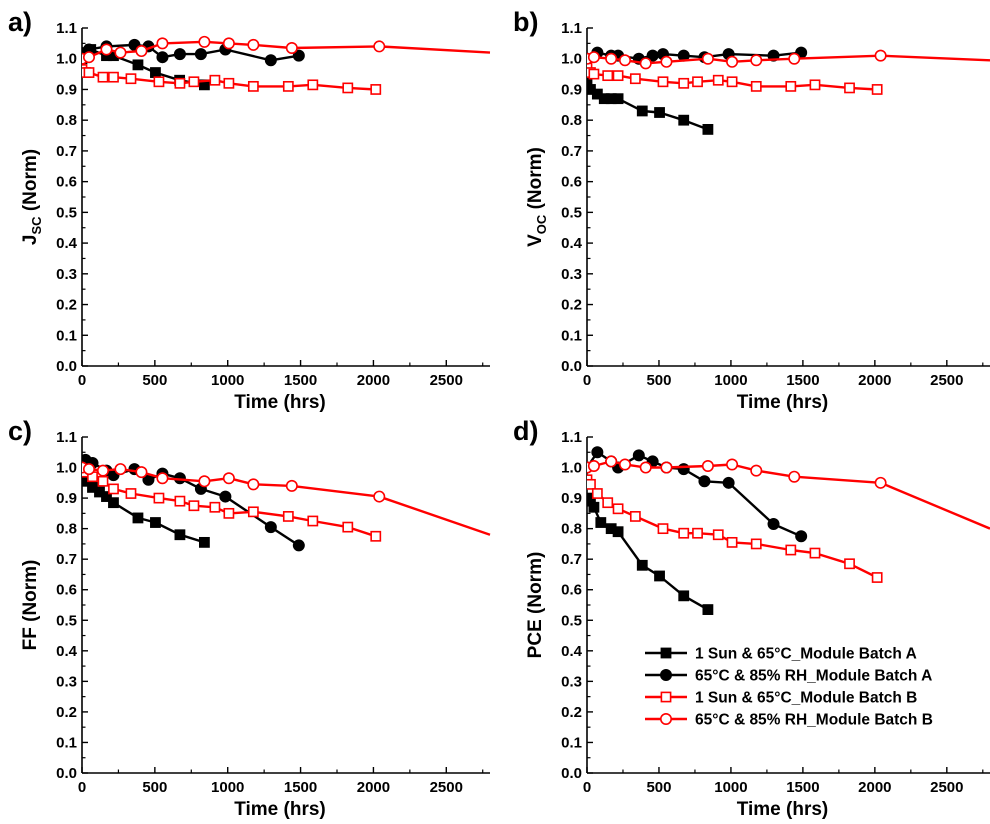  Describe the element at coordinates (20, 431) in the screenshot. I see `panel-label: c)` at that location.